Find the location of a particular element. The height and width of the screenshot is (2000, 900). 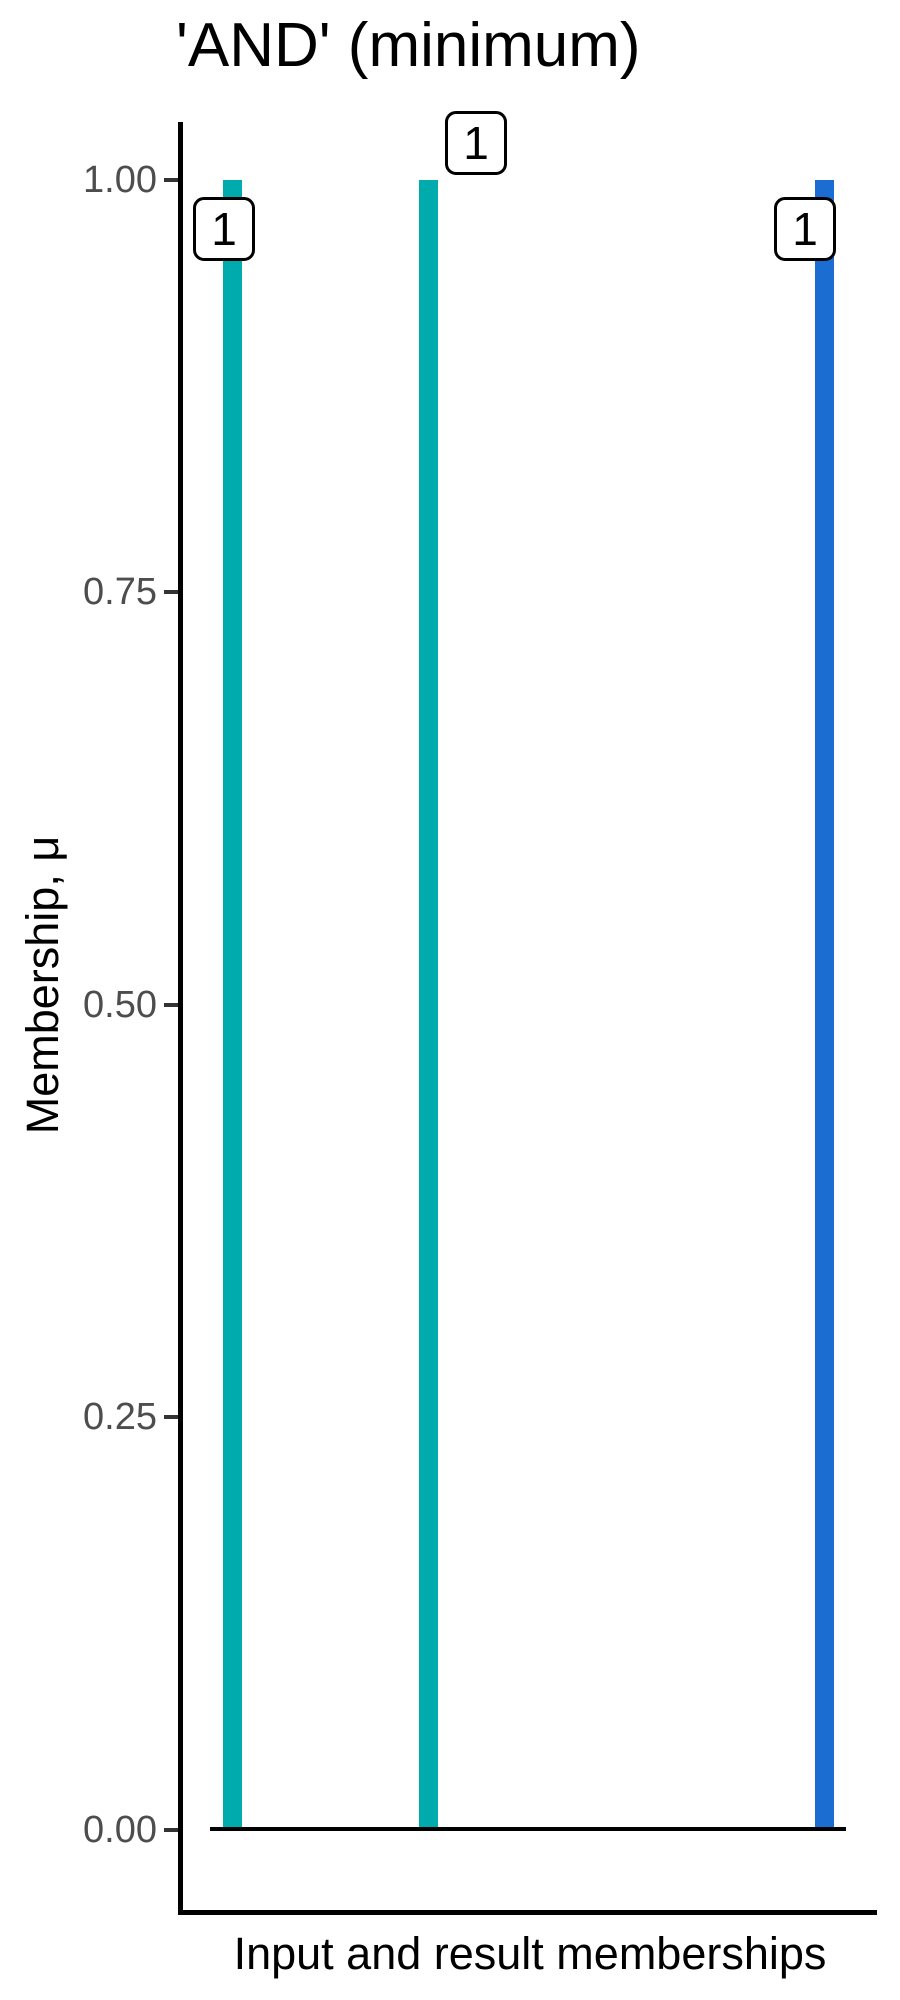

y-tick-label: 0.50 is located at coordinates (120, 1005).